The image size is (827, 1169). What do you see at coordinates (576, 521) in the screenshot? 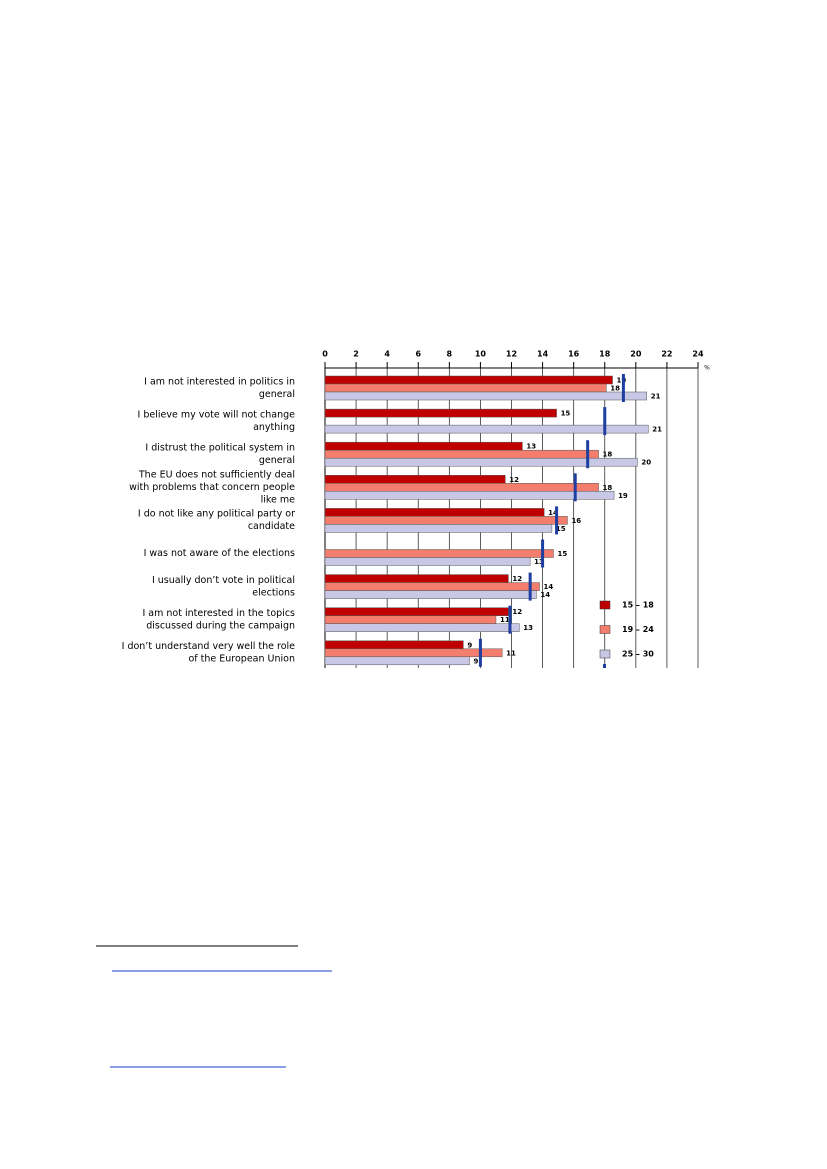
I see `value-label: 16` at bounding box center [576, 521].